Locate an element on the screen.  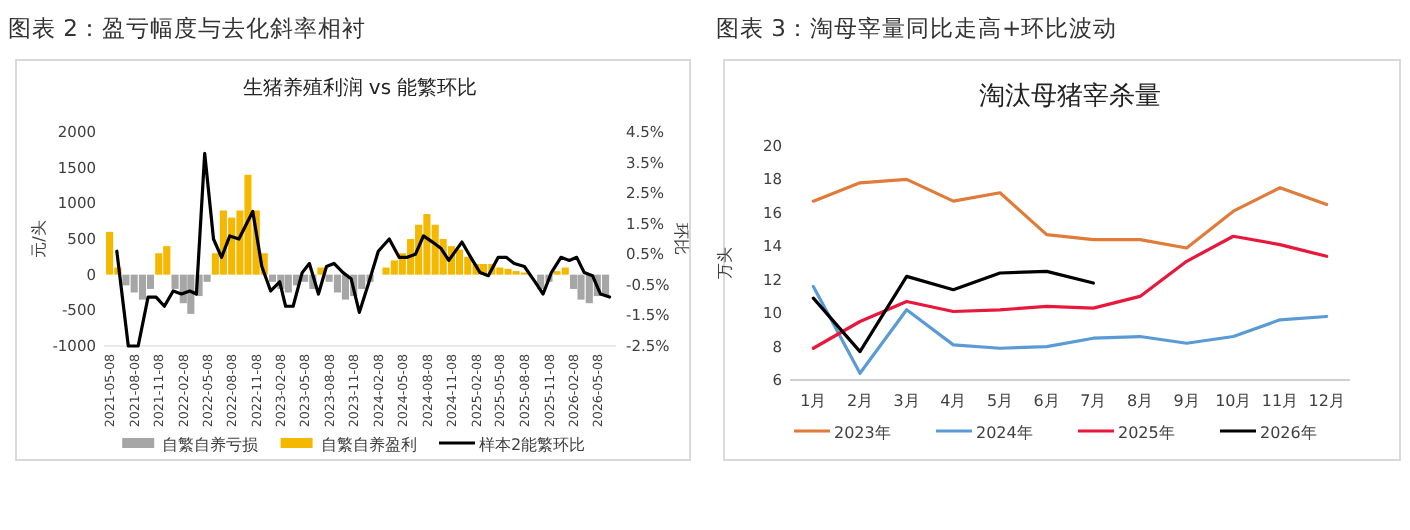
x-tick-label: 5月 is located at coordinates (1000, 401).